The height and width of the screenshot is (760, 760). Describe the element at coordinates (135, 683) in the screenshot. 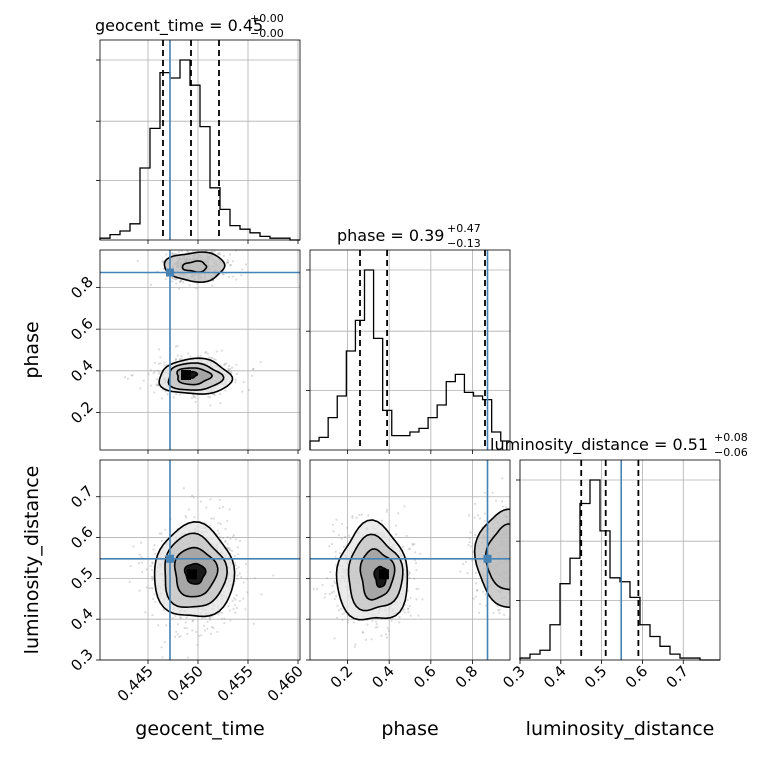

I see `x-tick-label: 0.445` at that location.